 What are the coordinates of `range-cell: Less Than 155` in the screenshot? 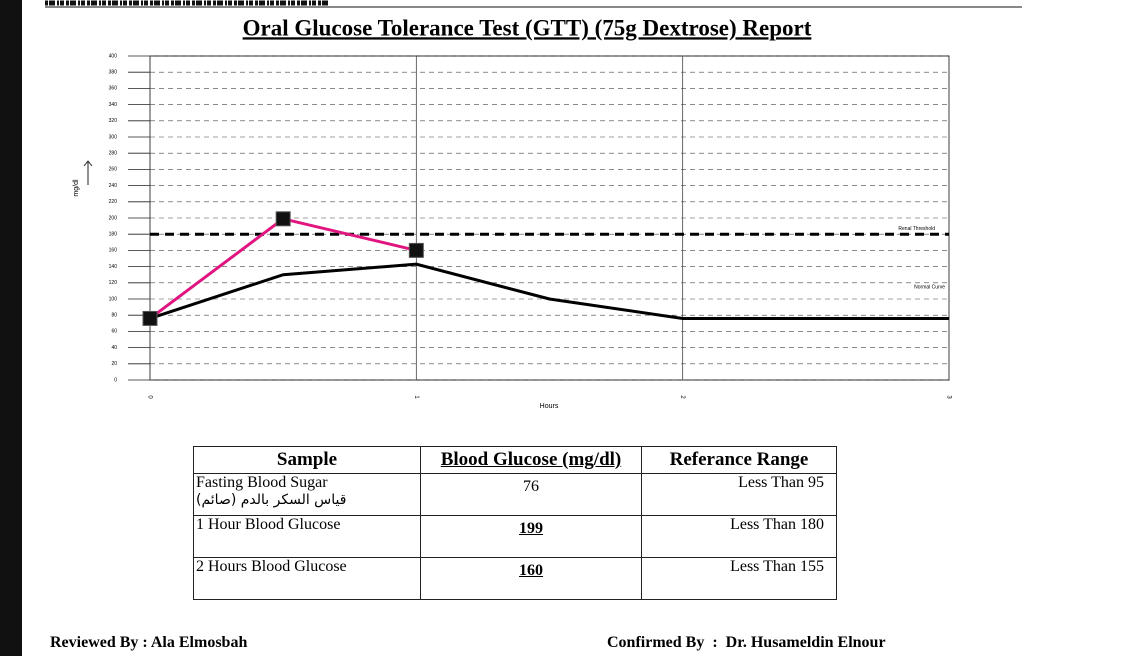 It's located at (739, 578).